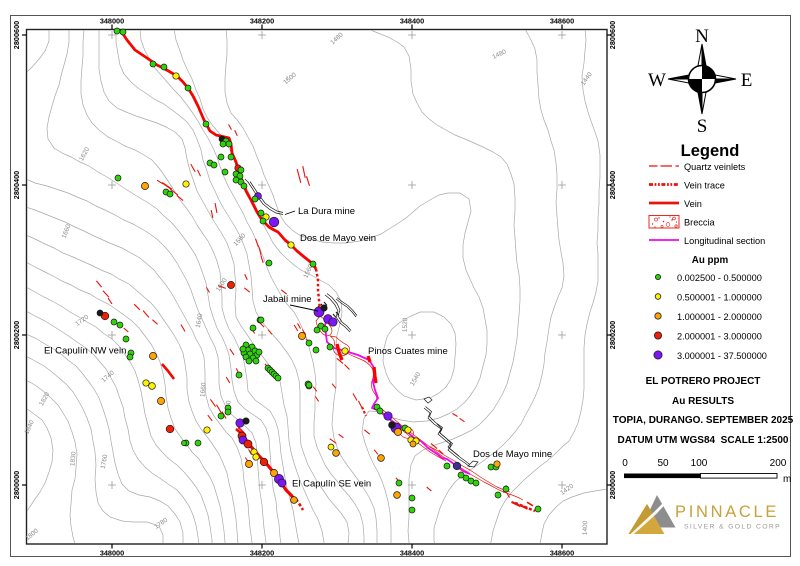 The image size is (800, 566). What do you see at coordinates (747, 80) in the screenshot?
I see `svg-text: E` at bounding box center [747, 80].